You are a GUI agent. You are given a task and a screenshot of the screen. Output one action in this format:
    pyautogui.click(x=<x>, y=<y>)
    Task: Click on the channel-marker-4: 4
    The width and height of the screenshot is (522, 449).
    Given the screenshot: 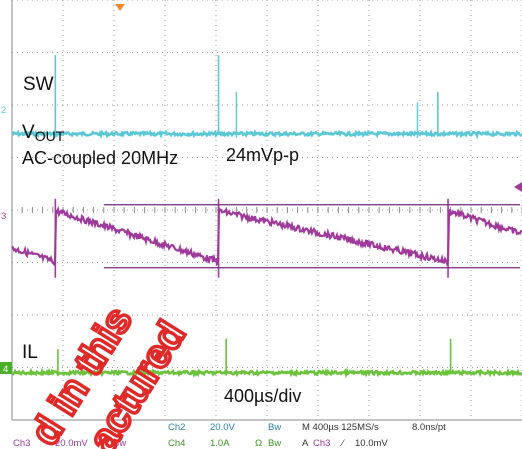 What is the action you would take?
    pyautogui.click(x=6, y=368)
    